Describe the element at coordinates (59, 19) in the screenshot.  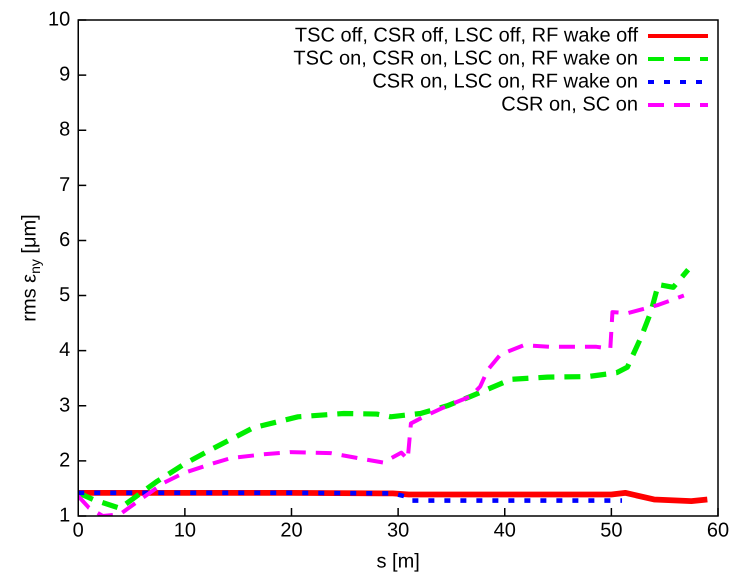
I see `y-tick-label: 10` at that location.